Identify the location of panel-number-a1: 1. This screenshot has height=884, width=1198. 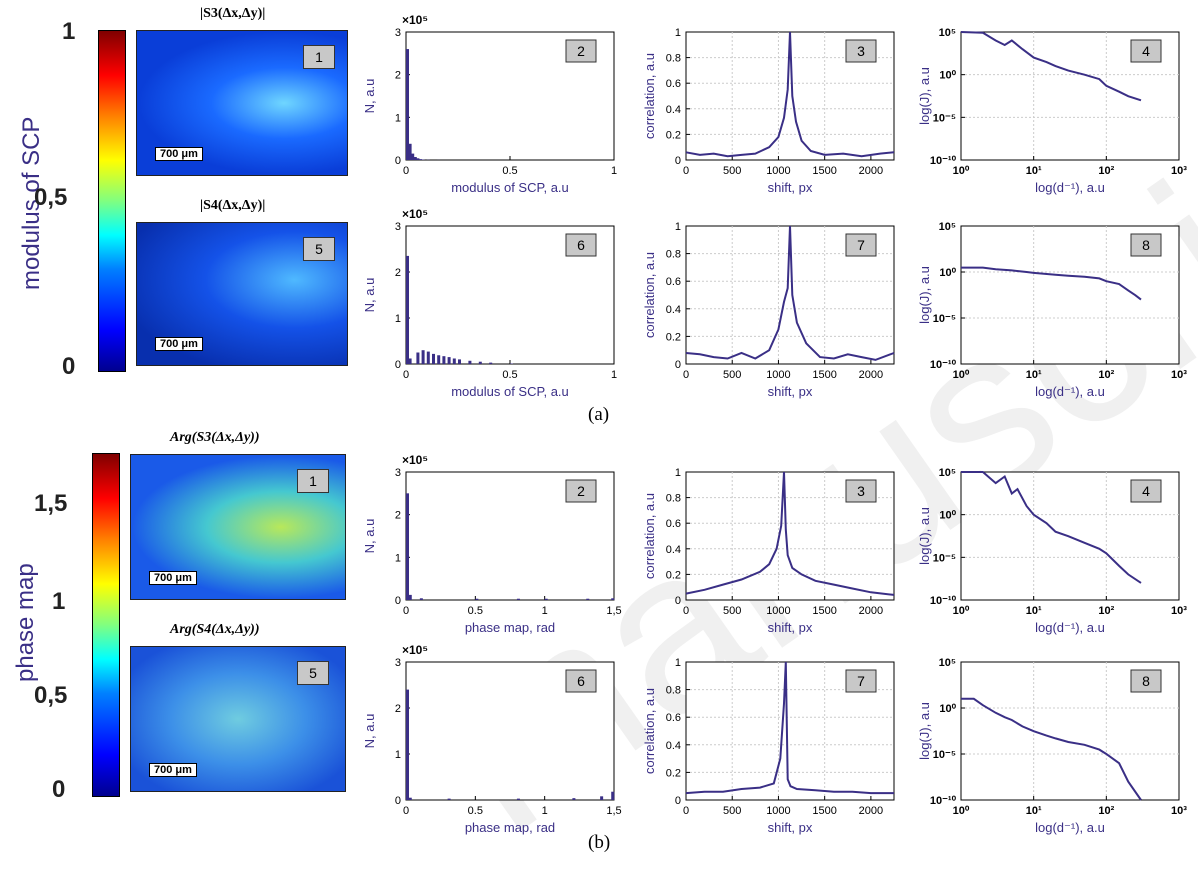
(319, 57).